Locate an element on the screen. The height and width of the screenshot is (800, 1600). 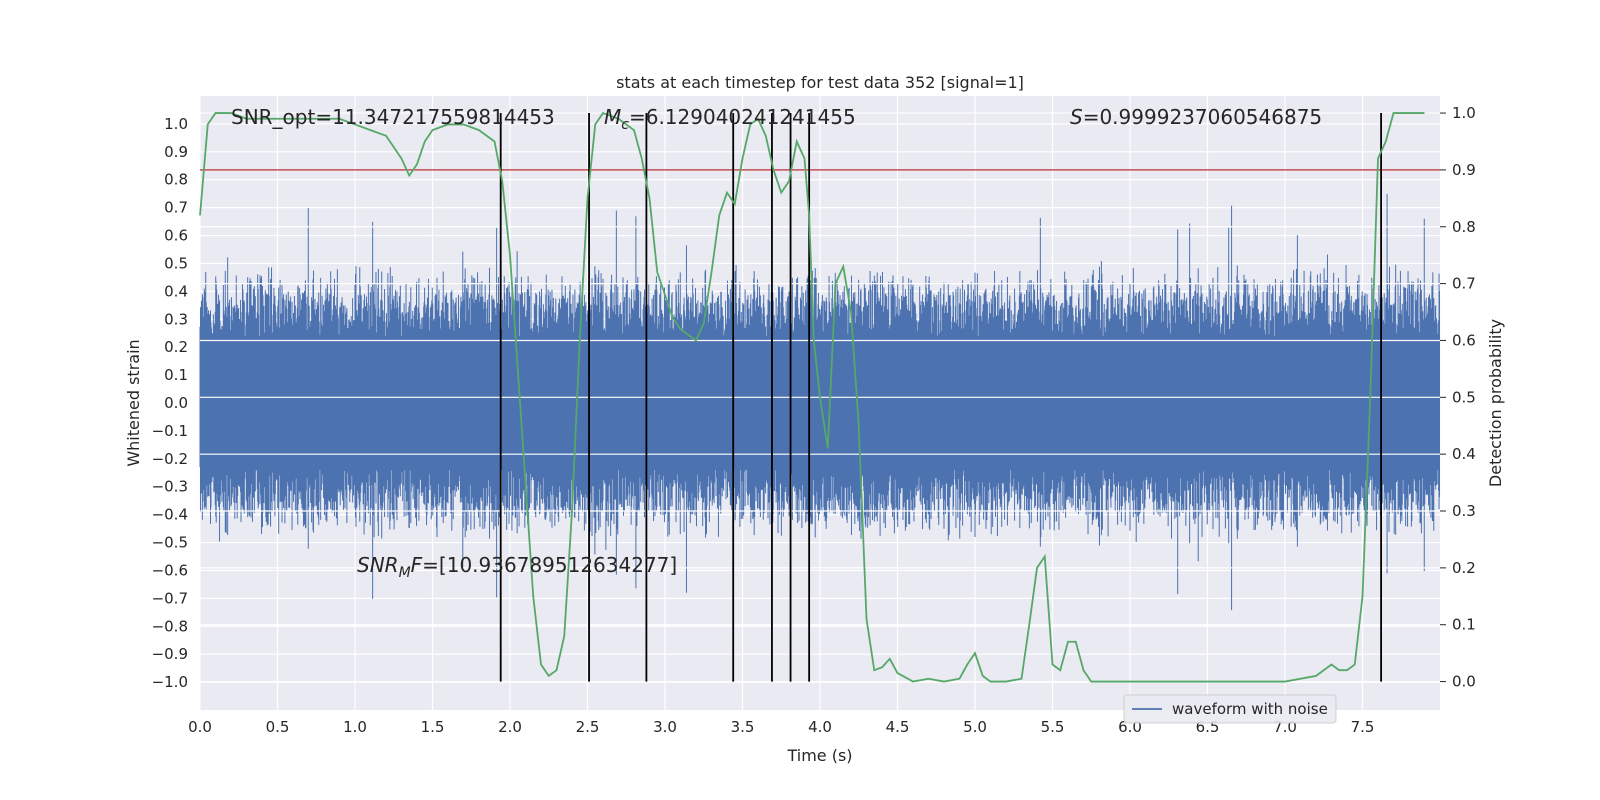
y-tick-label: −0.8 is located at coordinates (170, 626).